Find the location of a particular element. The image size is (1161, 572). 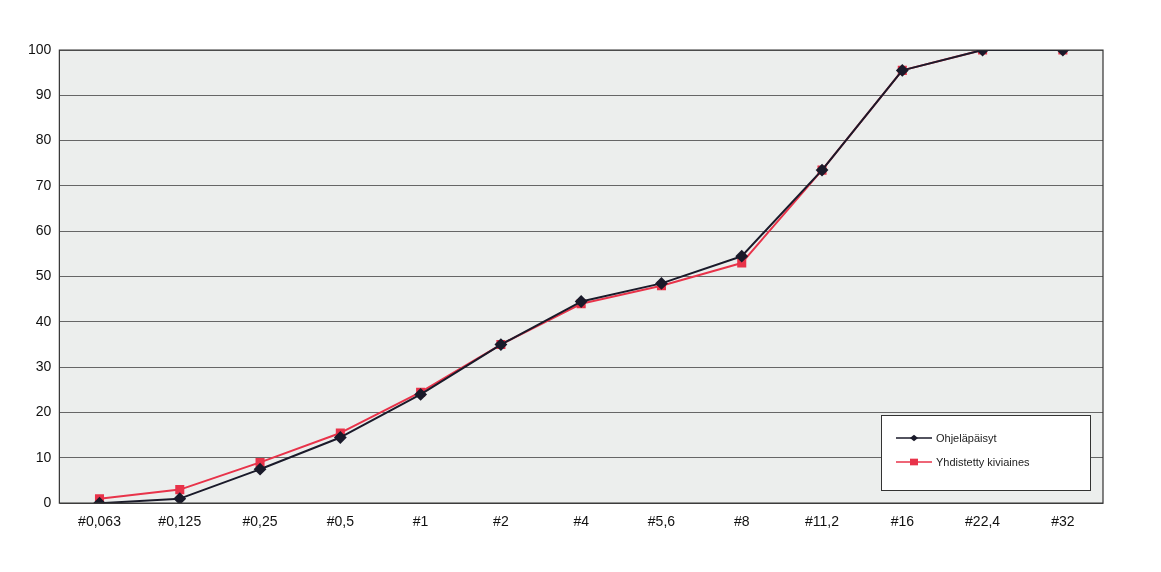

y-tick-label: 80 is located at coordinates (43, 139).